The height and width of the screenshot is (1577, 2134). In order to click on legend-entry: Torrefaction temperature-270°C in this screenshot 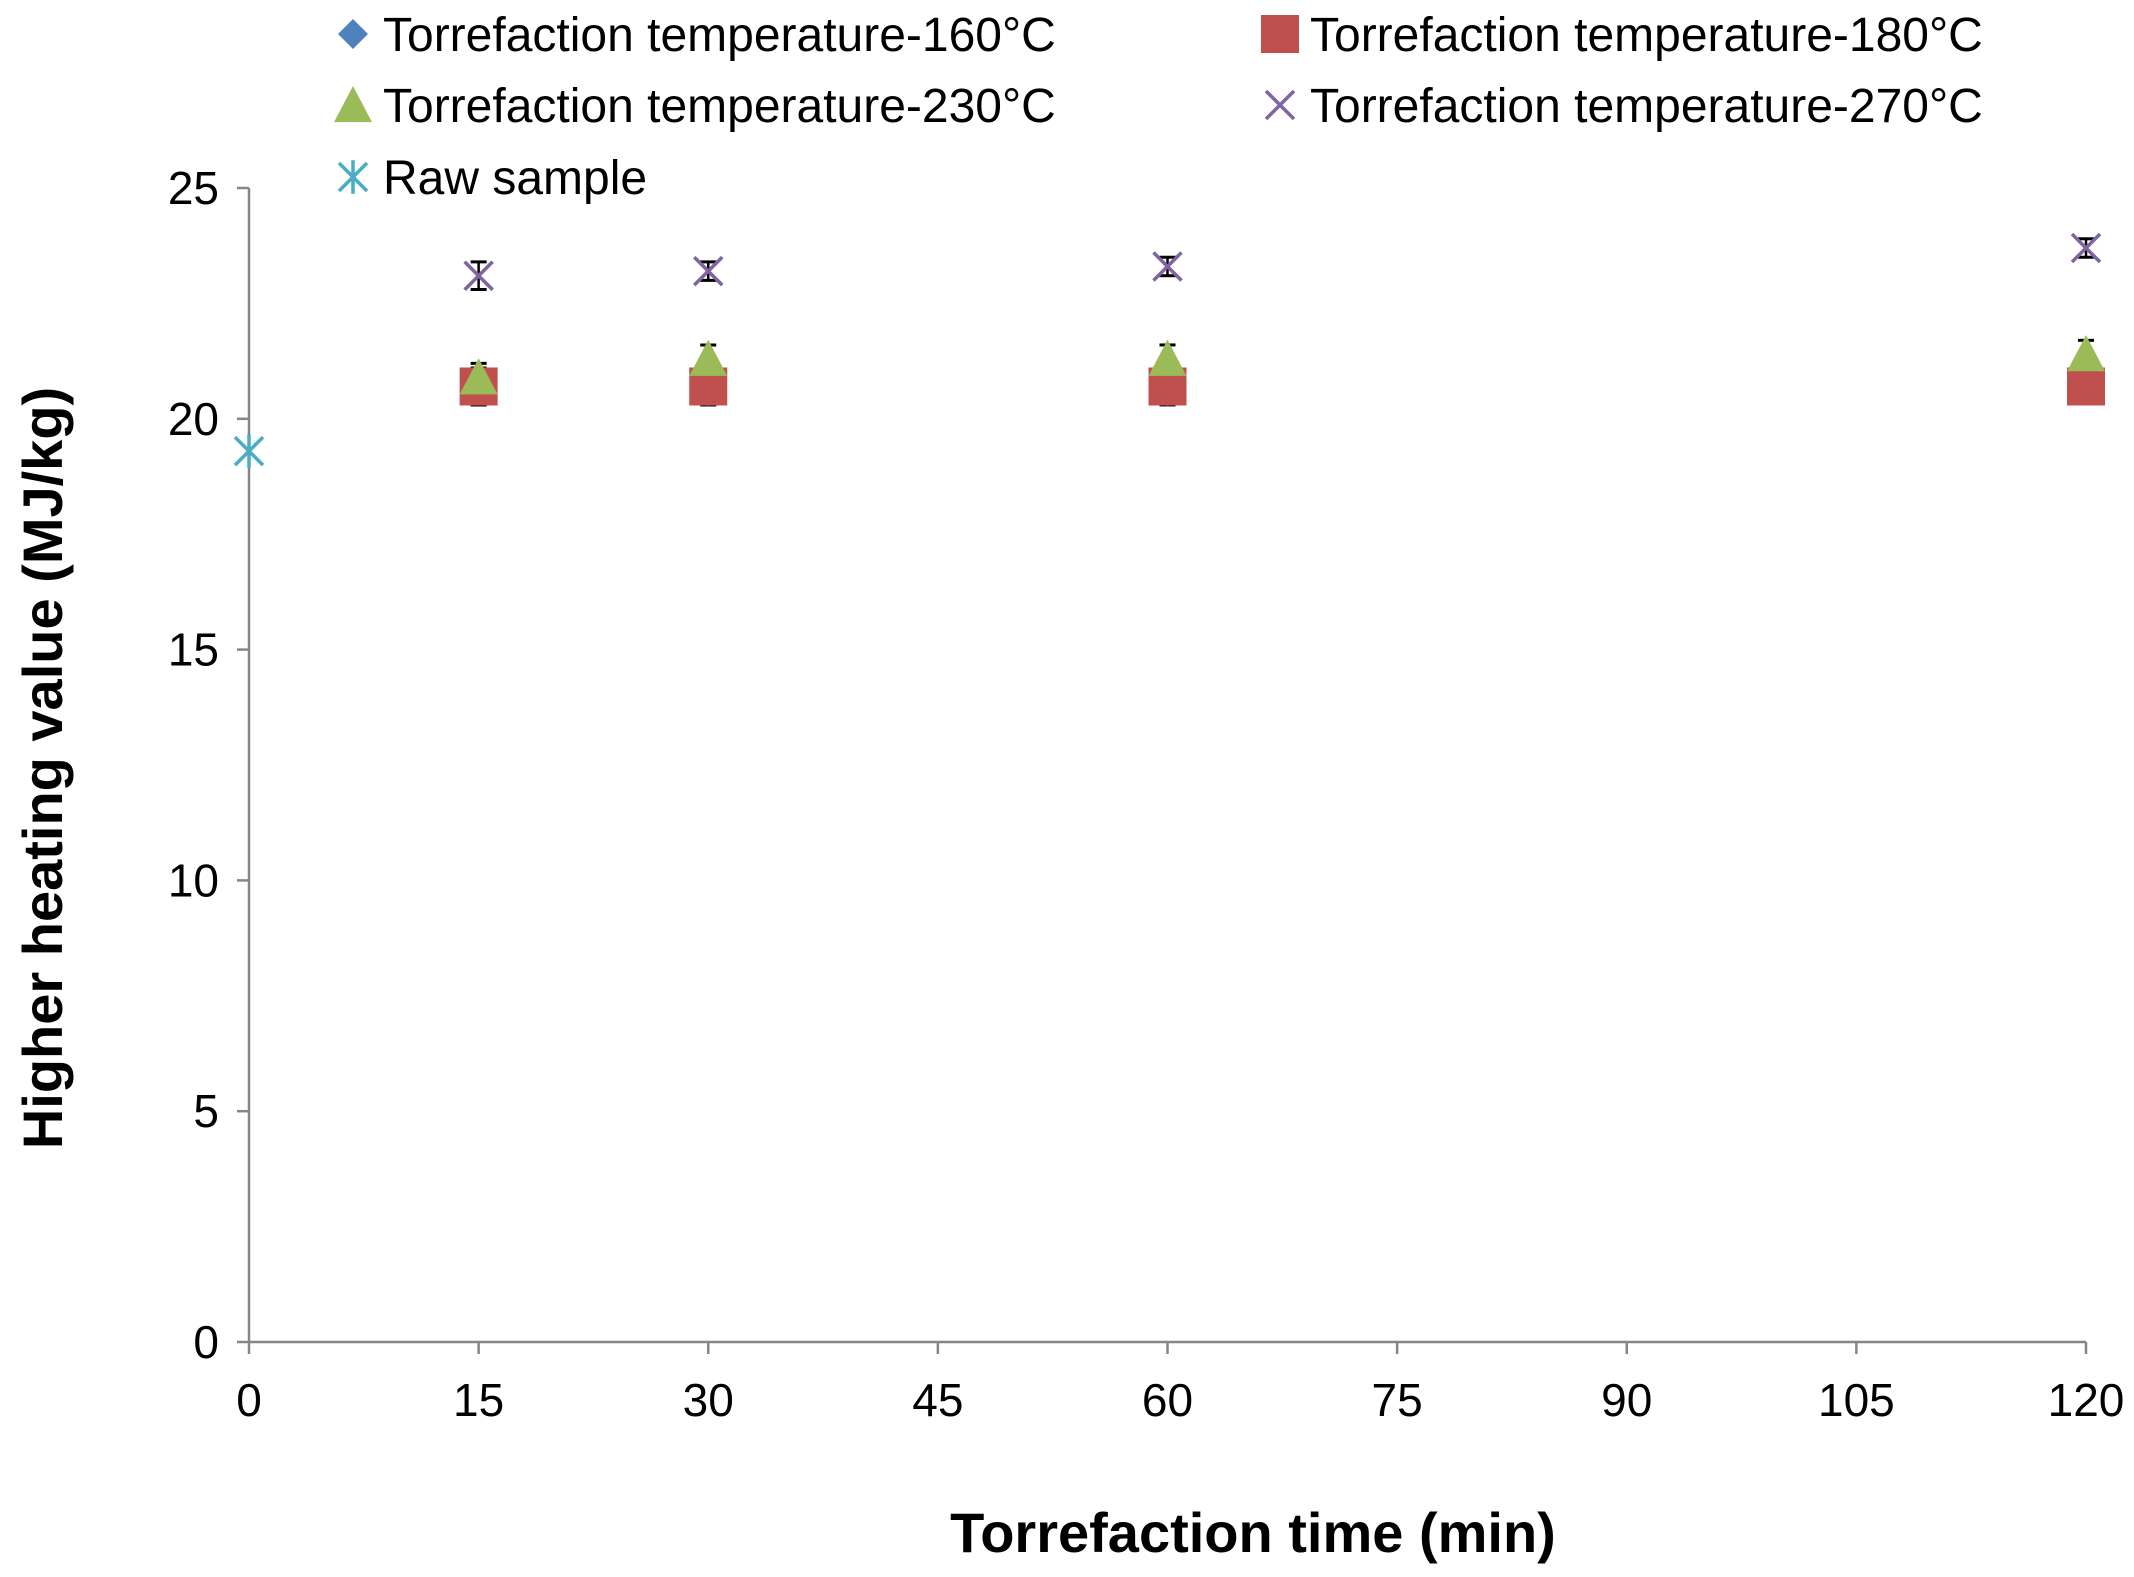, I will do `click(1623, 106)`.